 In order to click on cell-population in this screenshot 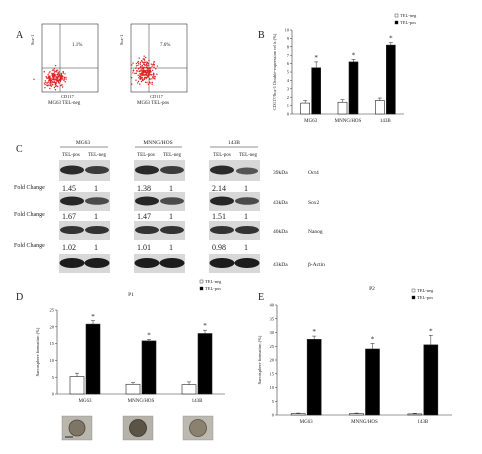, I will do `click(144, 70)`.